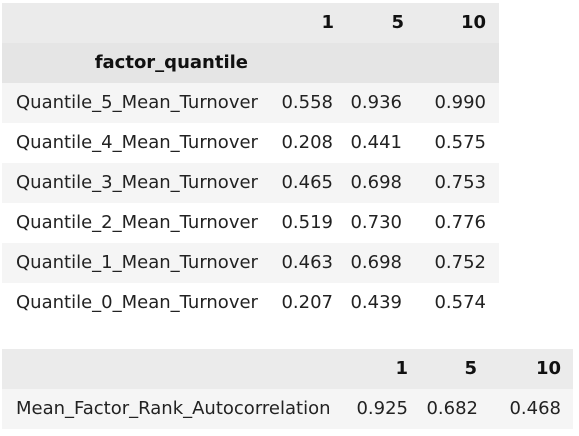  I want to click on table-cell: 0.468, so click(531, 409).